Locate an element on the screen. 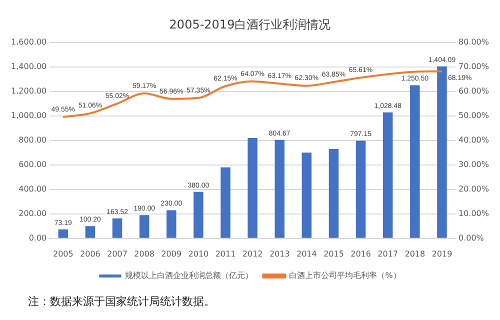 The image size is (500, 320). y-tick-label: 800.00 is located at coordinates (32, 139).